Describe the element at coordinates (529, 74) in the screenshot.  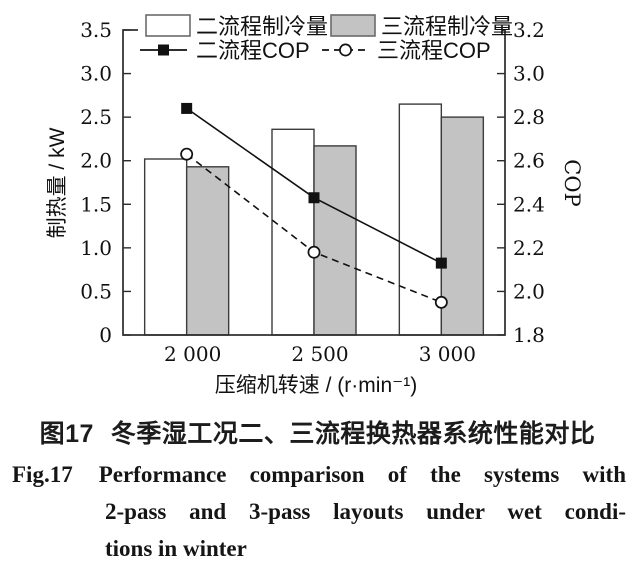
I see `right-tick-label: 3.0` at that location.